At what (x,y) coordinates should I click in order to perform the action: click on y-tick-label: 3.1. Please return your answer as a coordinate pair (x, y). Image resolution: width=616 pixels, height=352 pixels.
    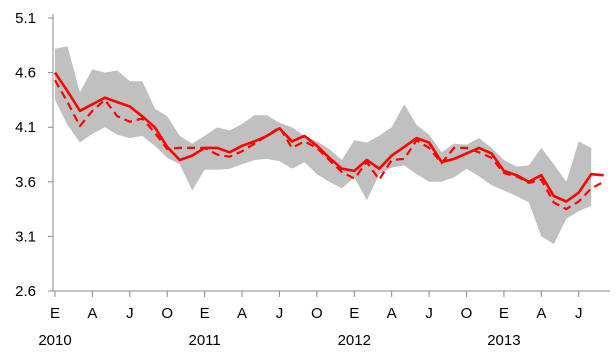
    Looking at the image, I should click on (25, 236).